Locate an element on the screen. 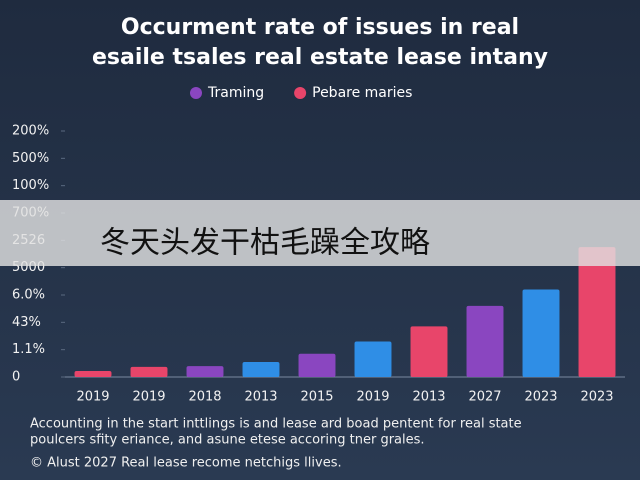 Image resolution: width=640 pixels, height=480 pixels. chart-title: Occurment rate of issues in real is located at coordinates (320, 27).